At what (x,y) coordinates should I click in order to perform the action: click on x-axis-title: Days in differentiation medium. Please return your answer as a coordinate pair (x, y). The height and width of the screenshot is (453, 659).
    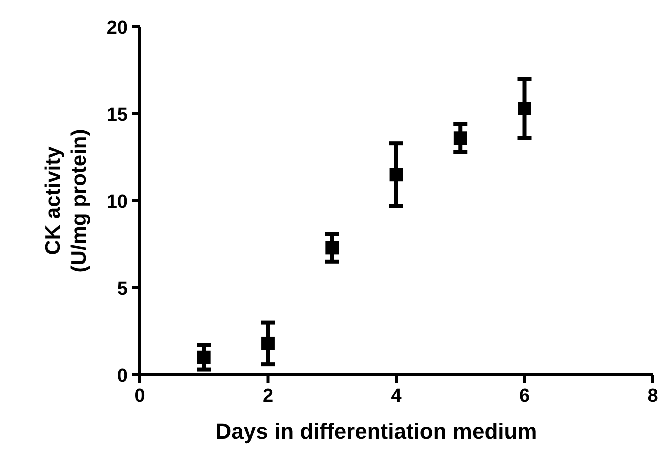
    Looking at the image, I should click on (377, 431).